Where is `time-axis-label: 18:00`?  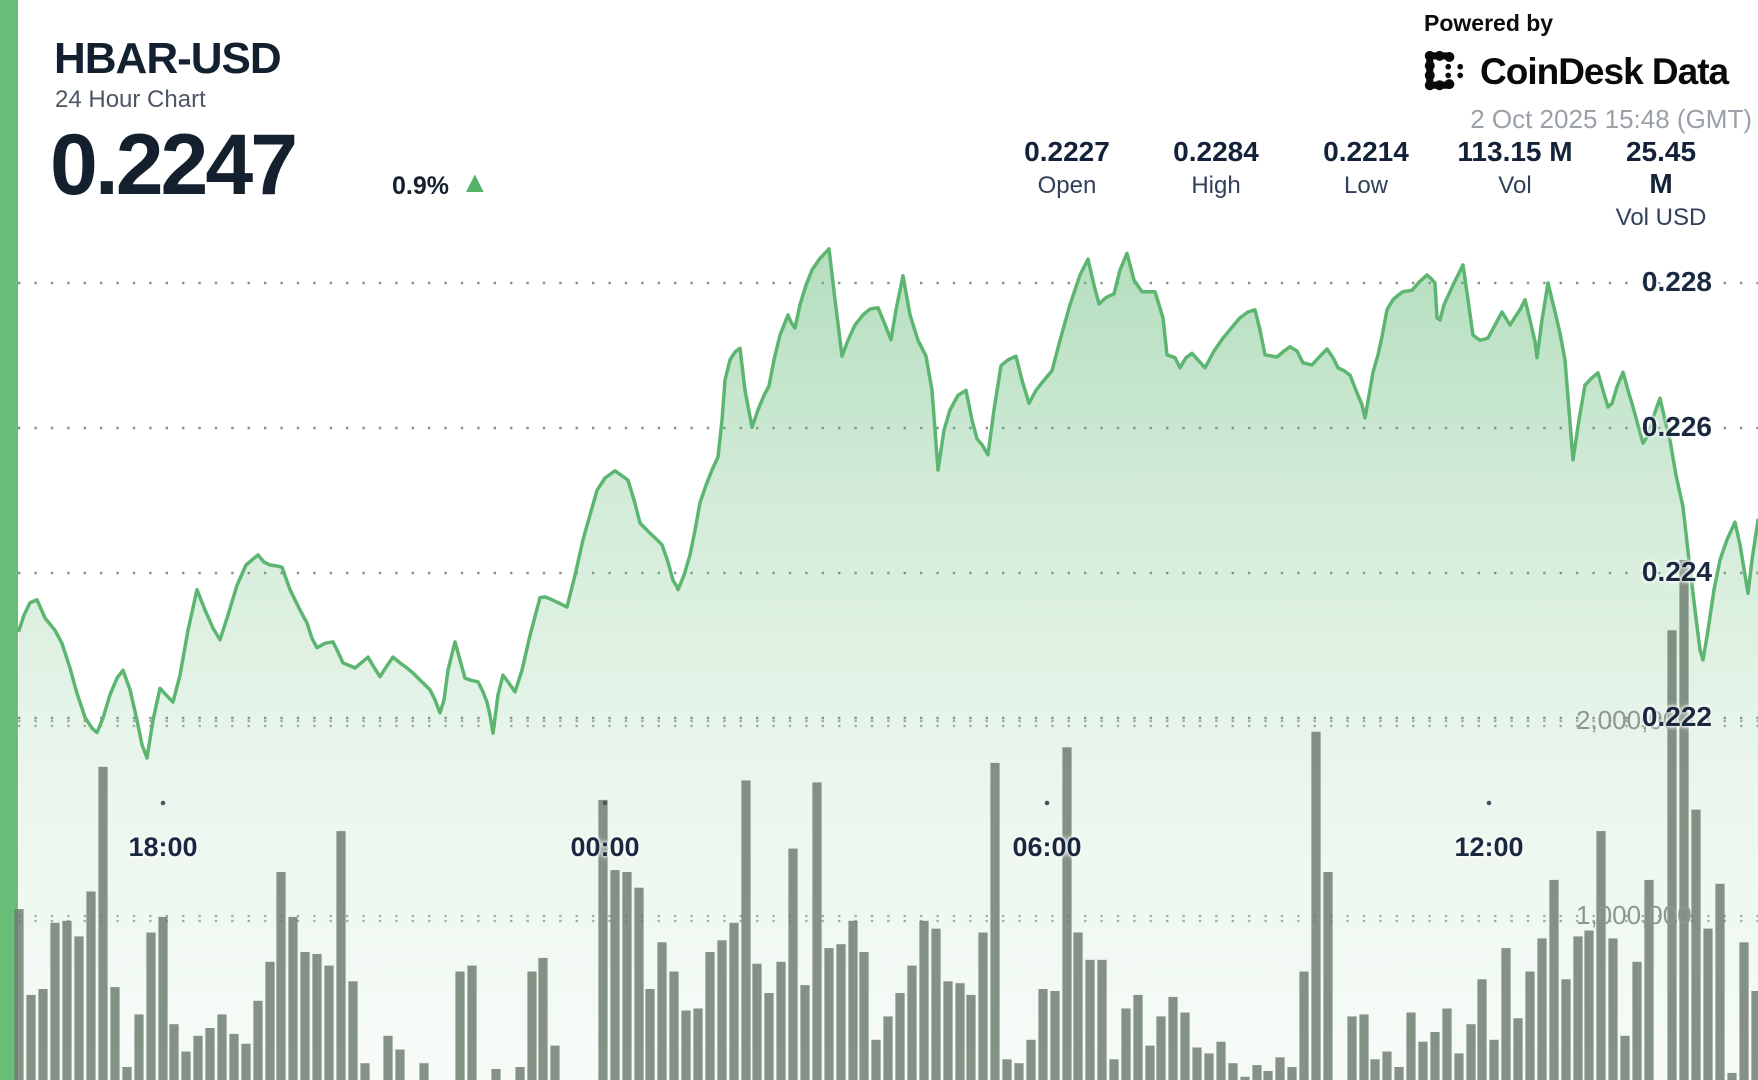 time-axis-label: 18:00 is located at coordinates (163, 847).